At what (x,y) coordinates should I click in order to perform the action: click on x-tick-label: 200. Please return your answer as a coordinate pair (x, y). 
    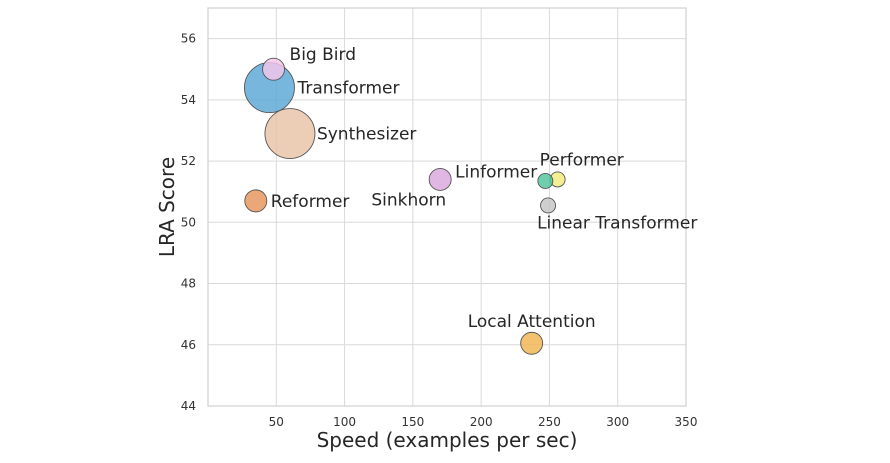
    Looking at the image, I should click on (481, 422).